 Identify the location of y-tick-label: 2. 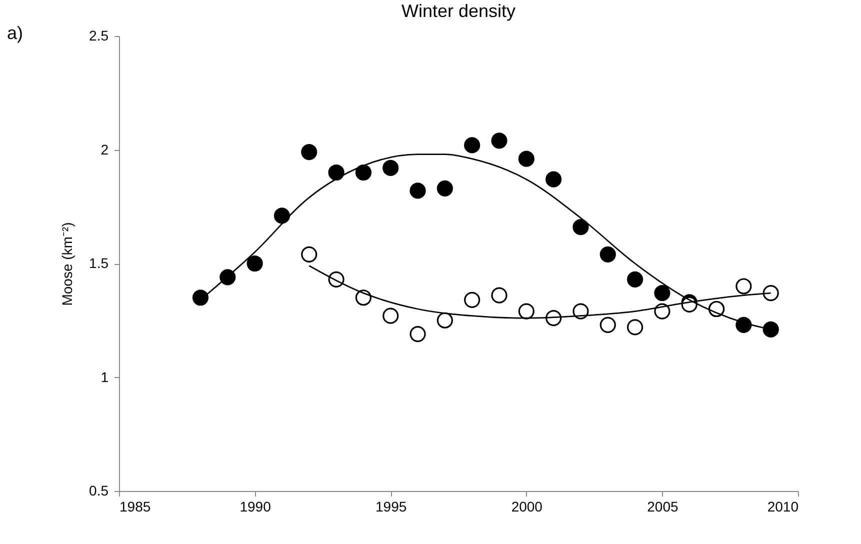
(104, 149).